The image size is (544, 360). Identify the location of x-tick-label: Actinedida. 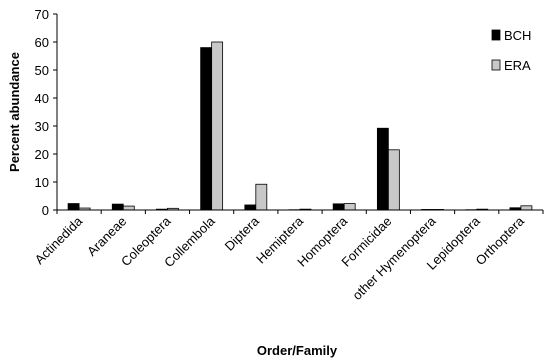
(59, 240).